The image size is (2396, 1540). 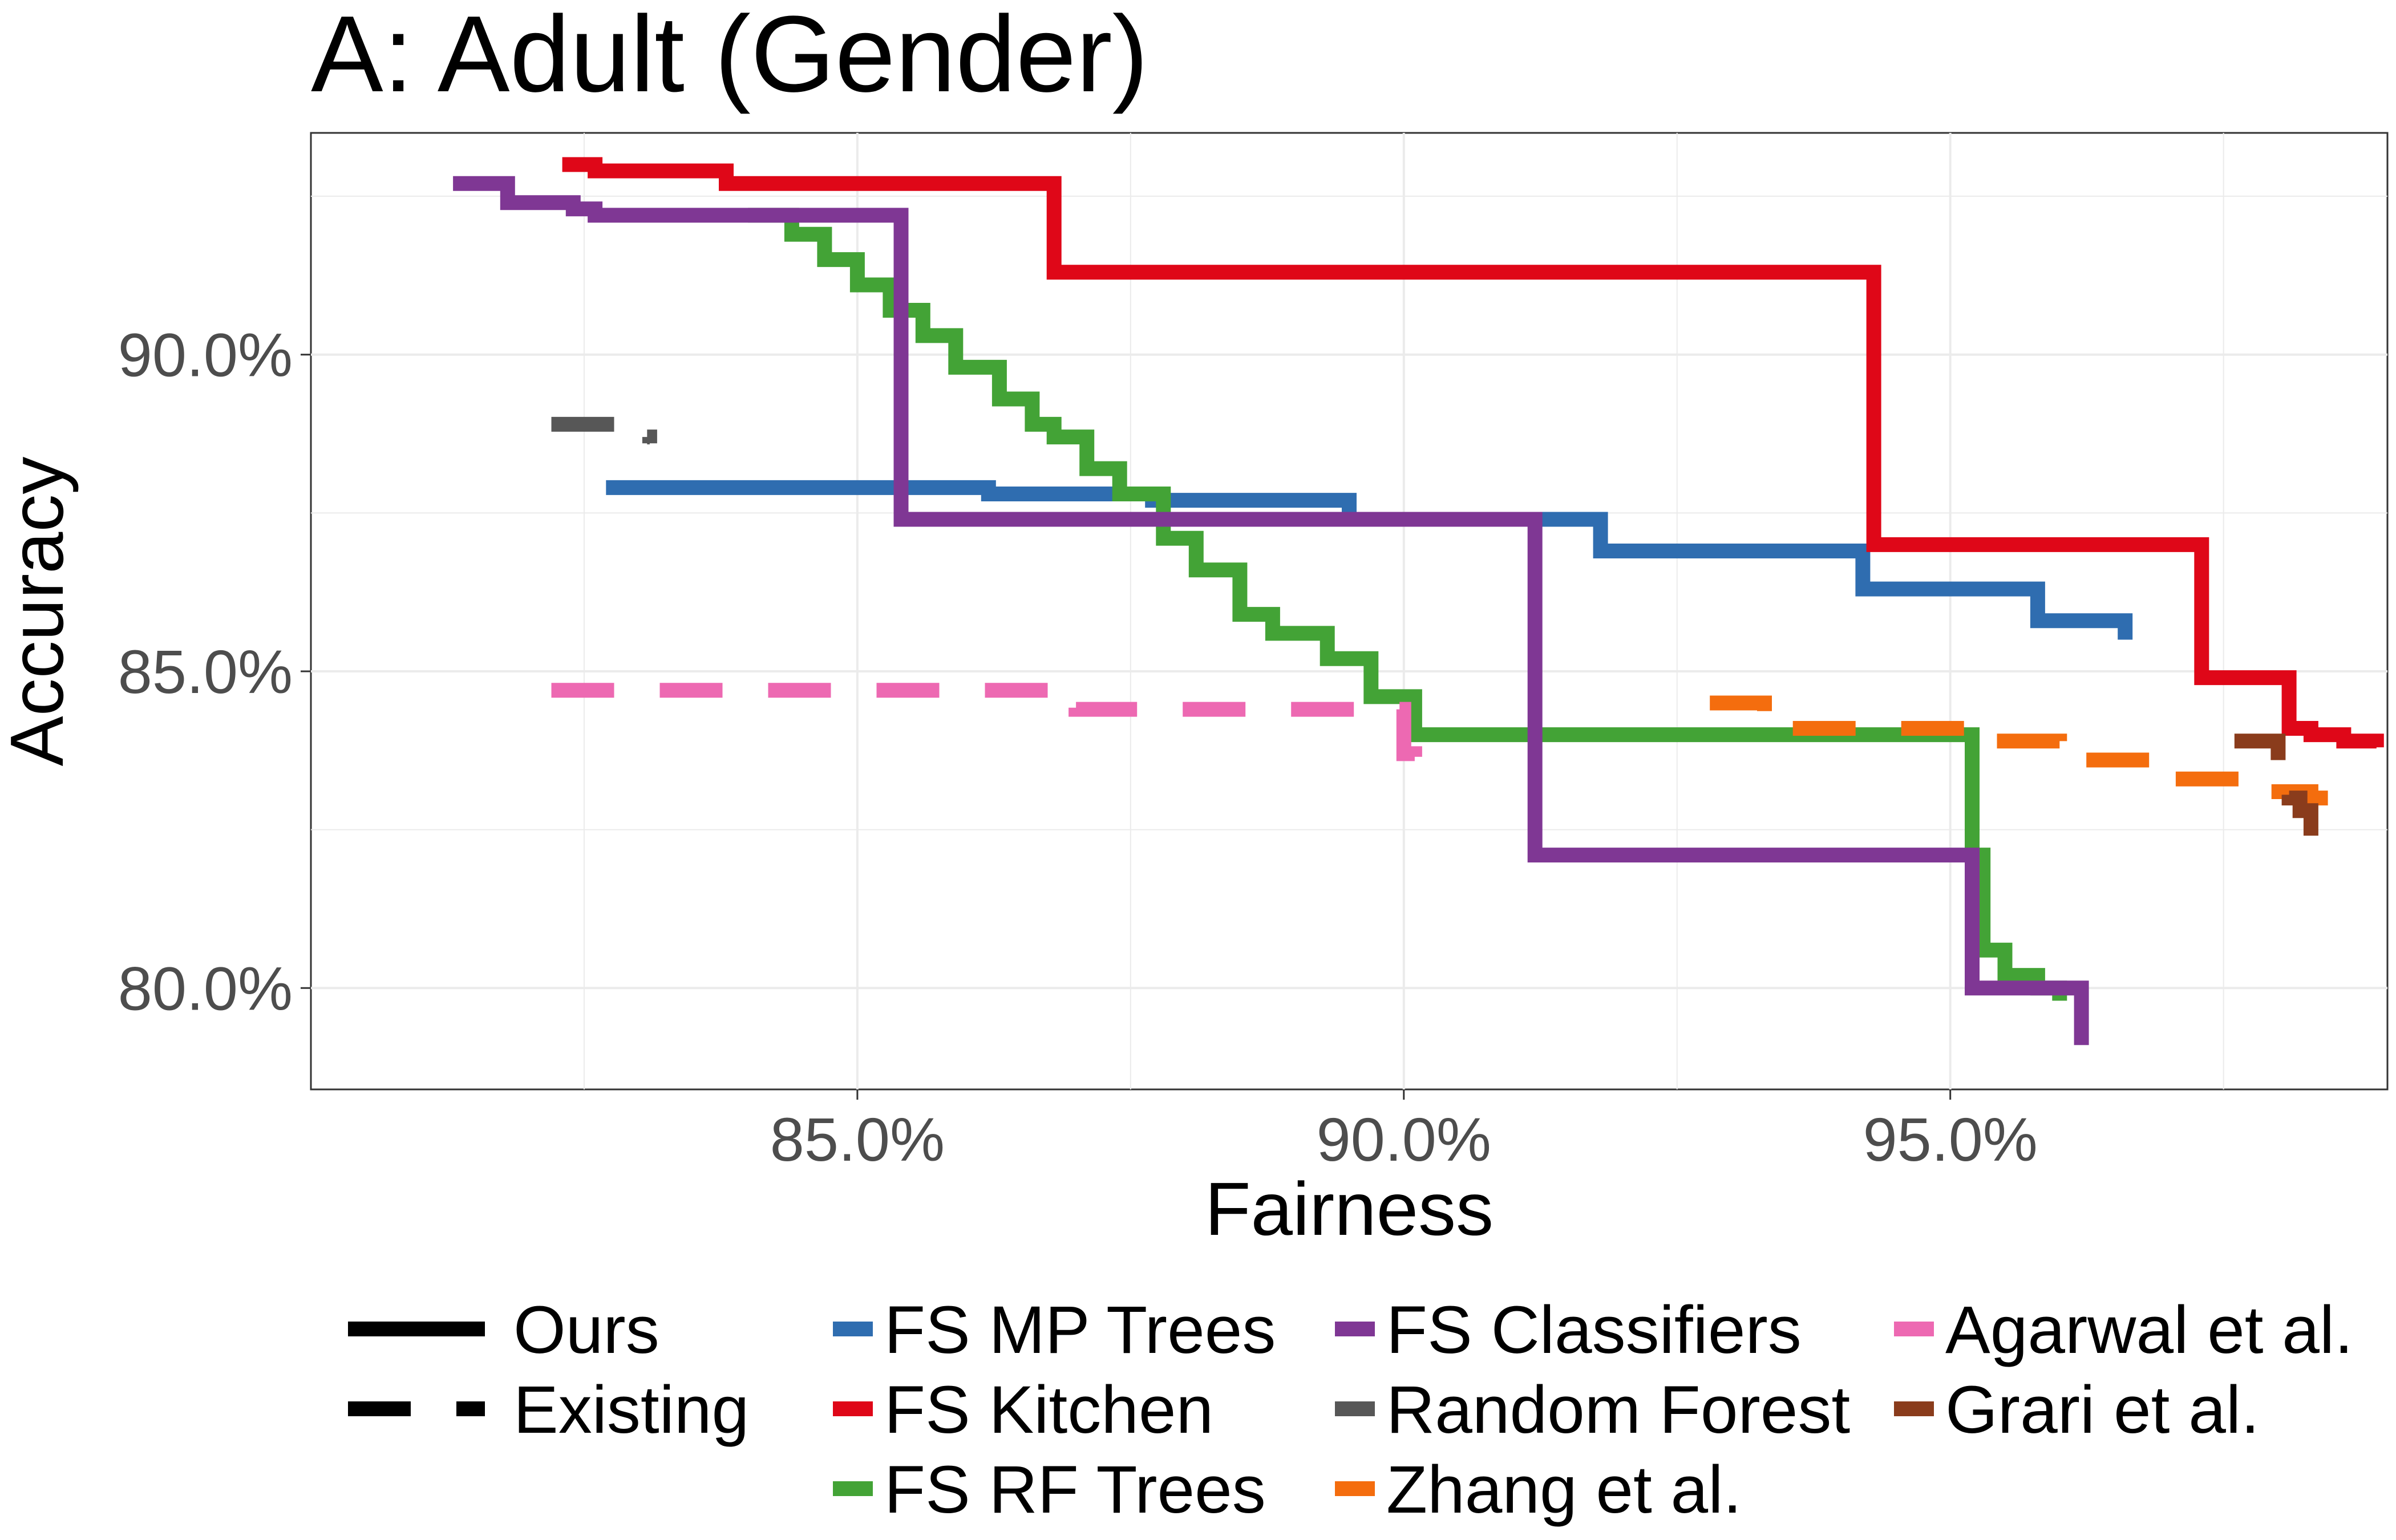 What do you see at coordinates (2149, 1330) in the screenshot?
I see `legend-label: Agarwal et al.` at bounding box center [2149, 1330].